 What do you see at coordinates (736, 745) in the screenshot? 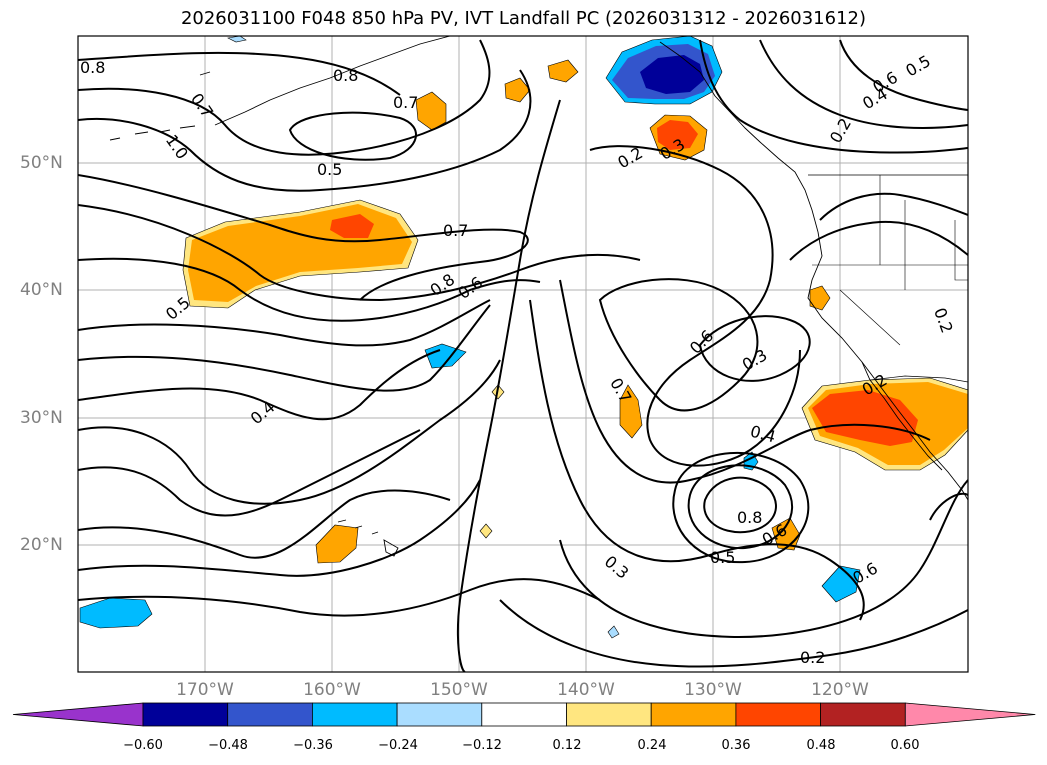
I see `colorbar-tick-label: 0.36` at bounding box center [736, 745].